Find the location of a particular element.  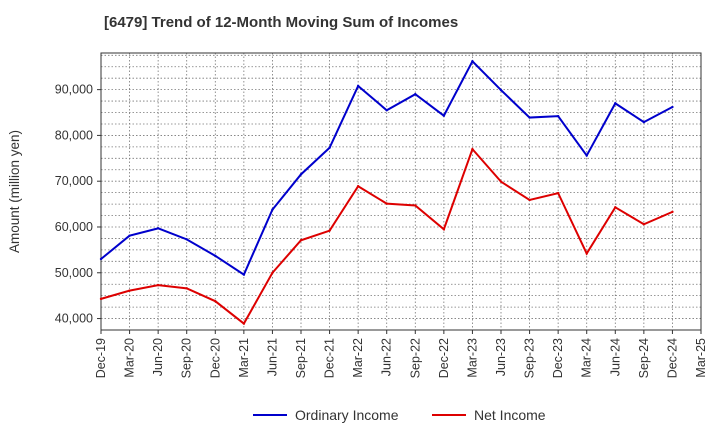

x-tick-label: Sep-21 is located at coordinates (301, 358).